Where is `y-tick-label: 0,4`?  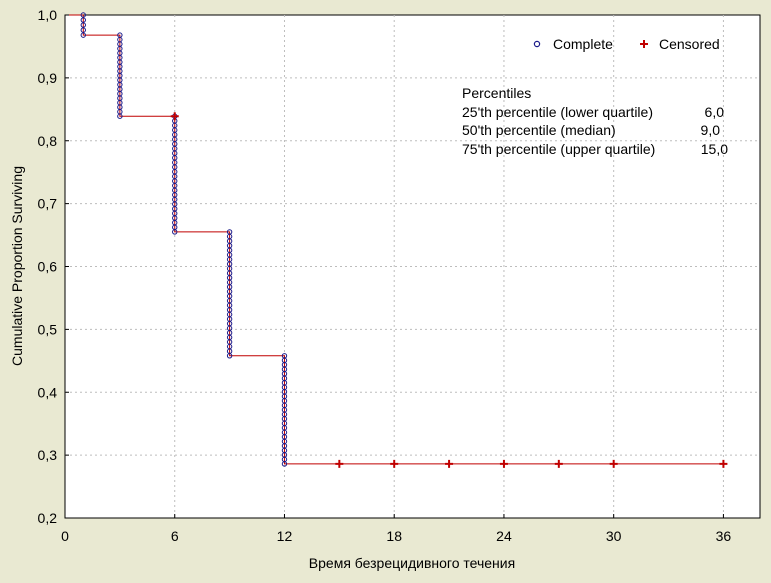 y-tick-label: 0,4 is located at coordinates (48, 392).